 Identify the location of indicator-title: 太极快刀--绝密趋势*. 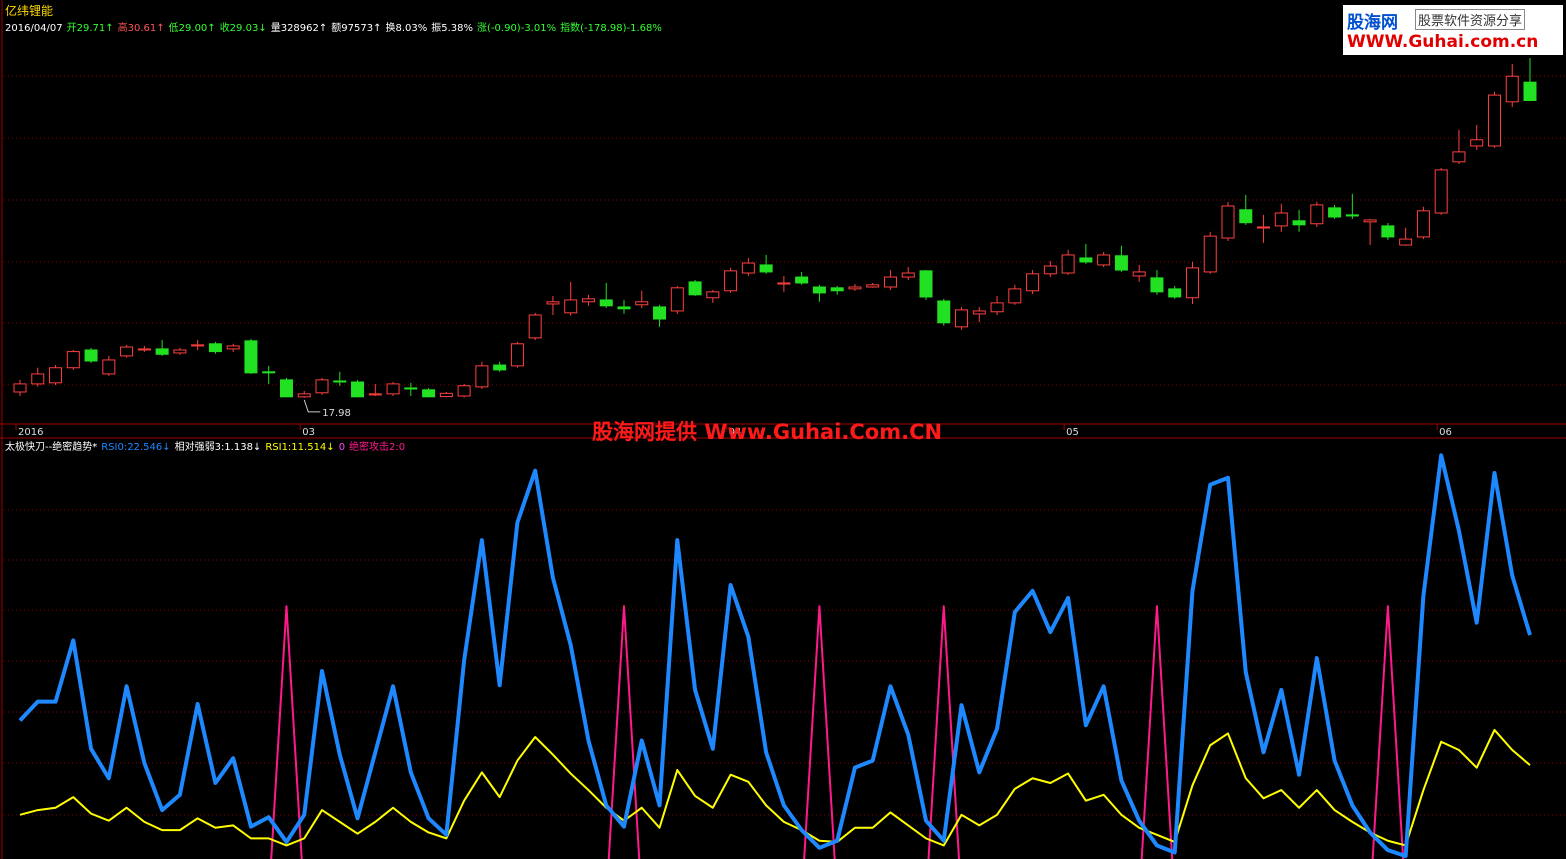
(51, 447).